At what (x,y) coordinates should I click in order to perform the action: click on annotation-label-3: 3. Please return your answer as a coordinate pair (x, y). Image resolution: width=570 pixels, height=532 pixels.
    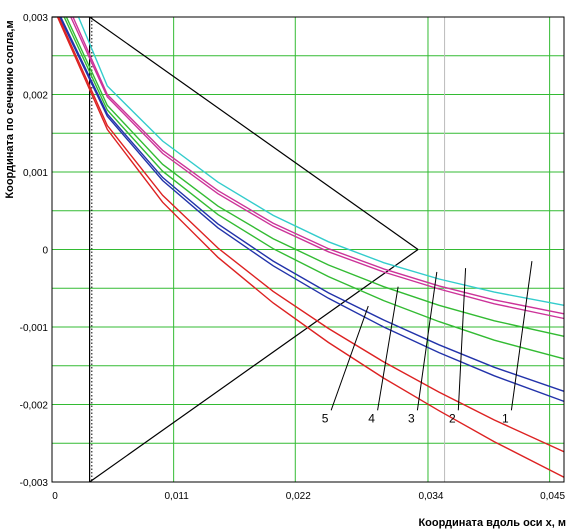
    Looking at the image, I should click on (411, 418).